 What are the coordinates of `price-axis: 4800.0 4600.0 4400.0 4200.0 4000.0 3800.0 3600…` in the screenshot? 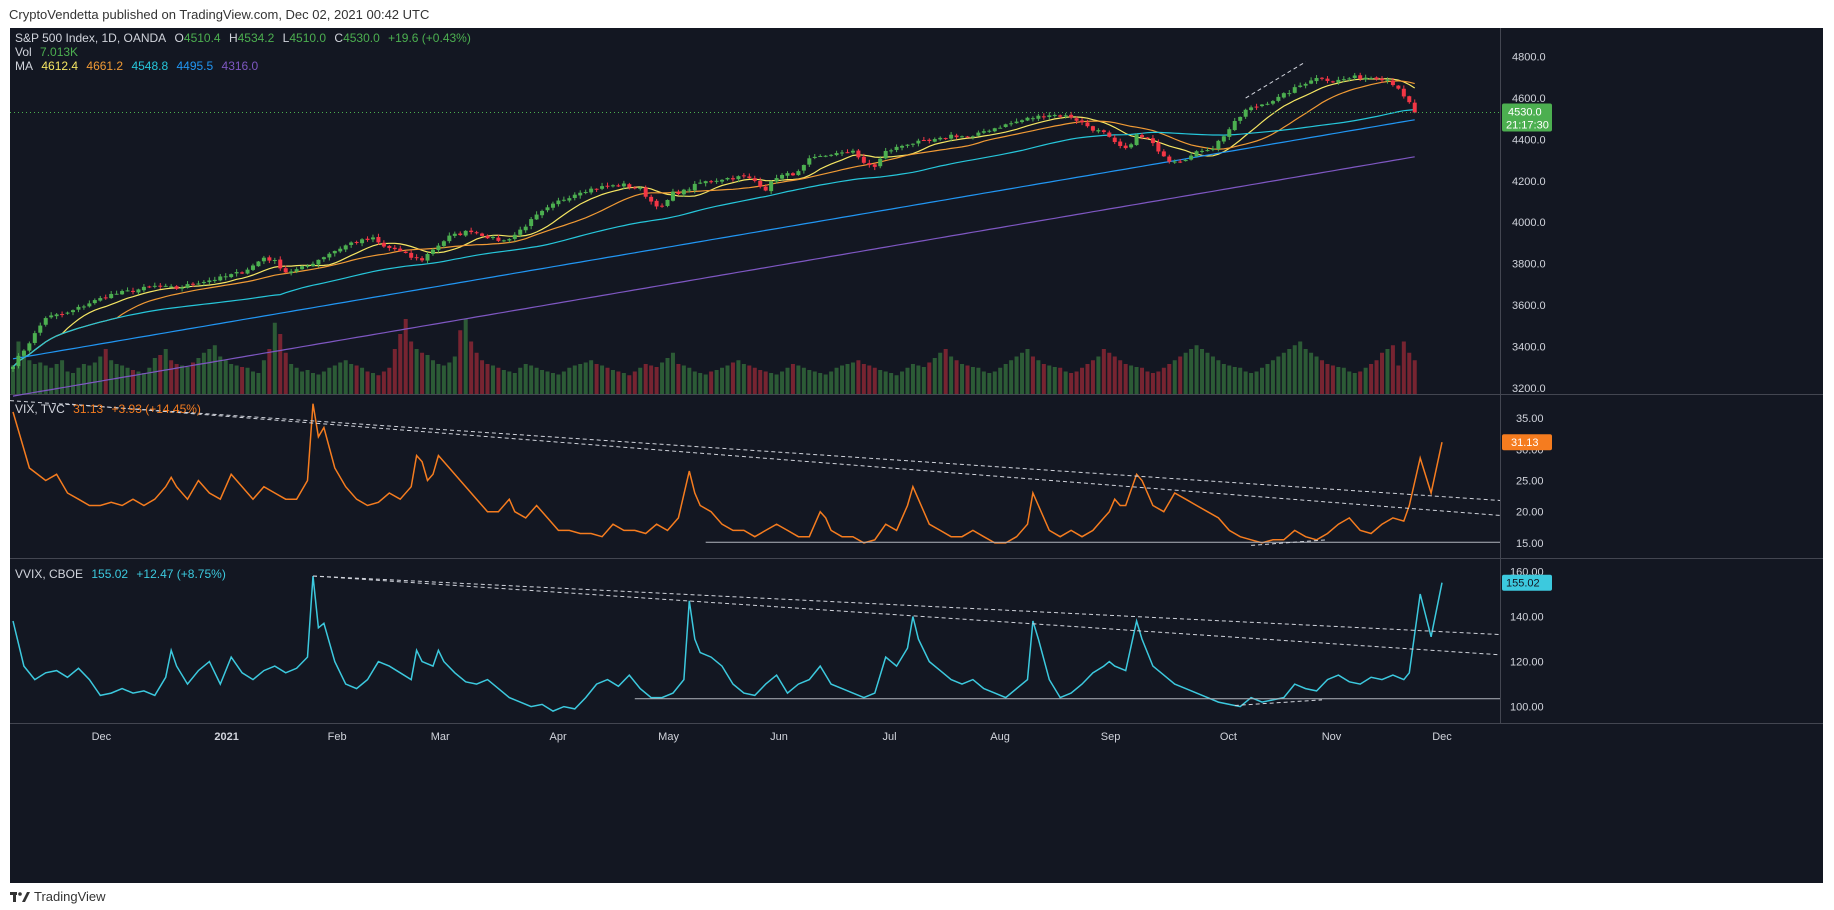 It's located at (1529, 223).